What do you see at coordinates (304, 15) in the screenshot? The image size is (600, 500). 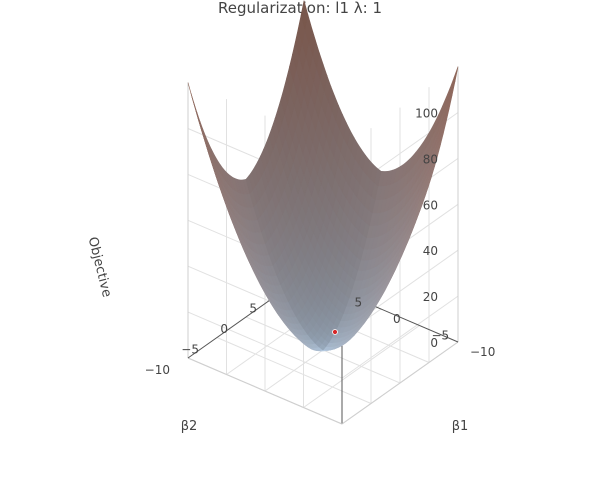 I see `surface-patch` at bounding box center [304, 15].